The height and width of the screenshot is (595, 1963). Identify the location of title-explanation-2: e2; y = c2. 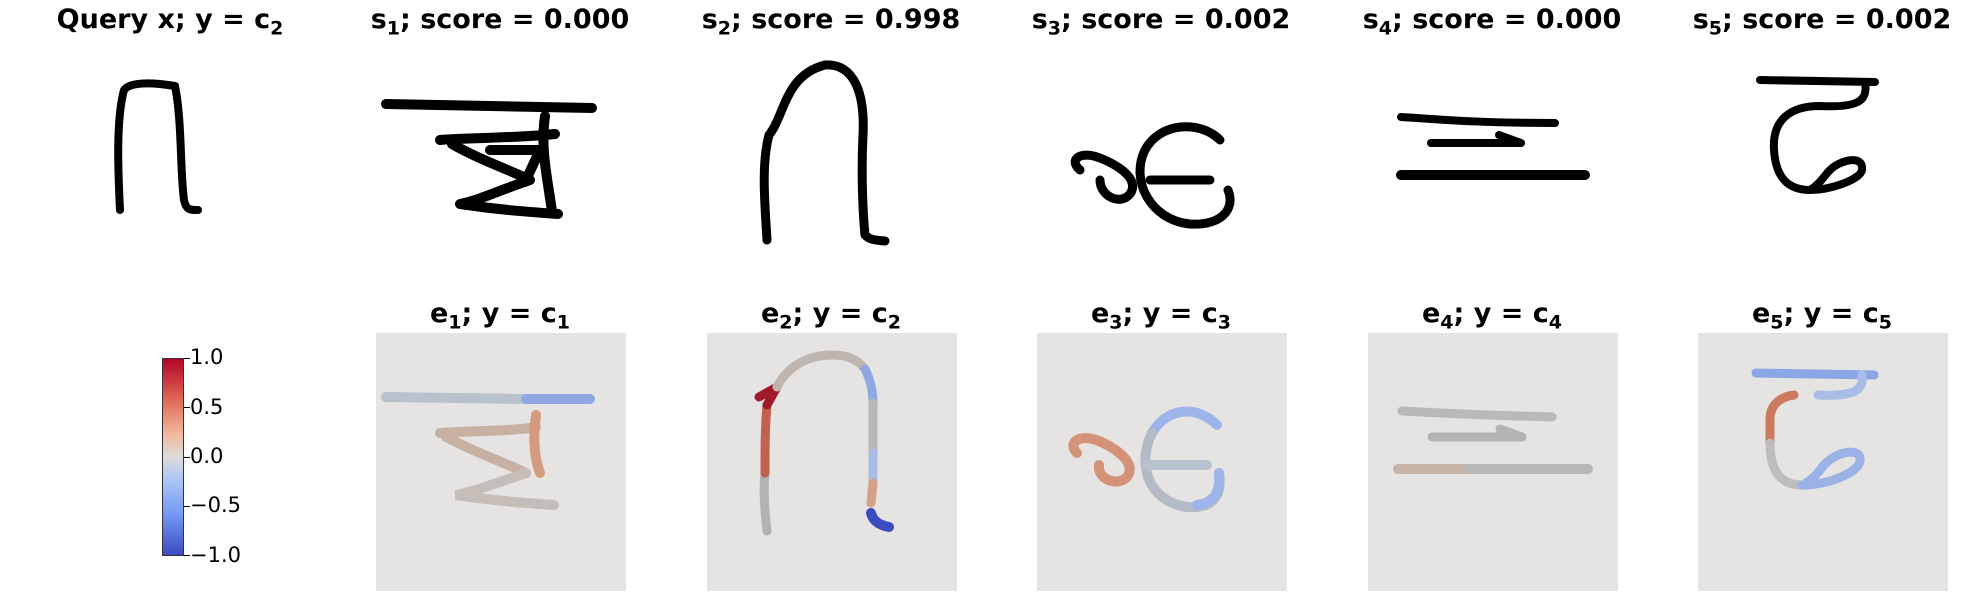
(831, 316).